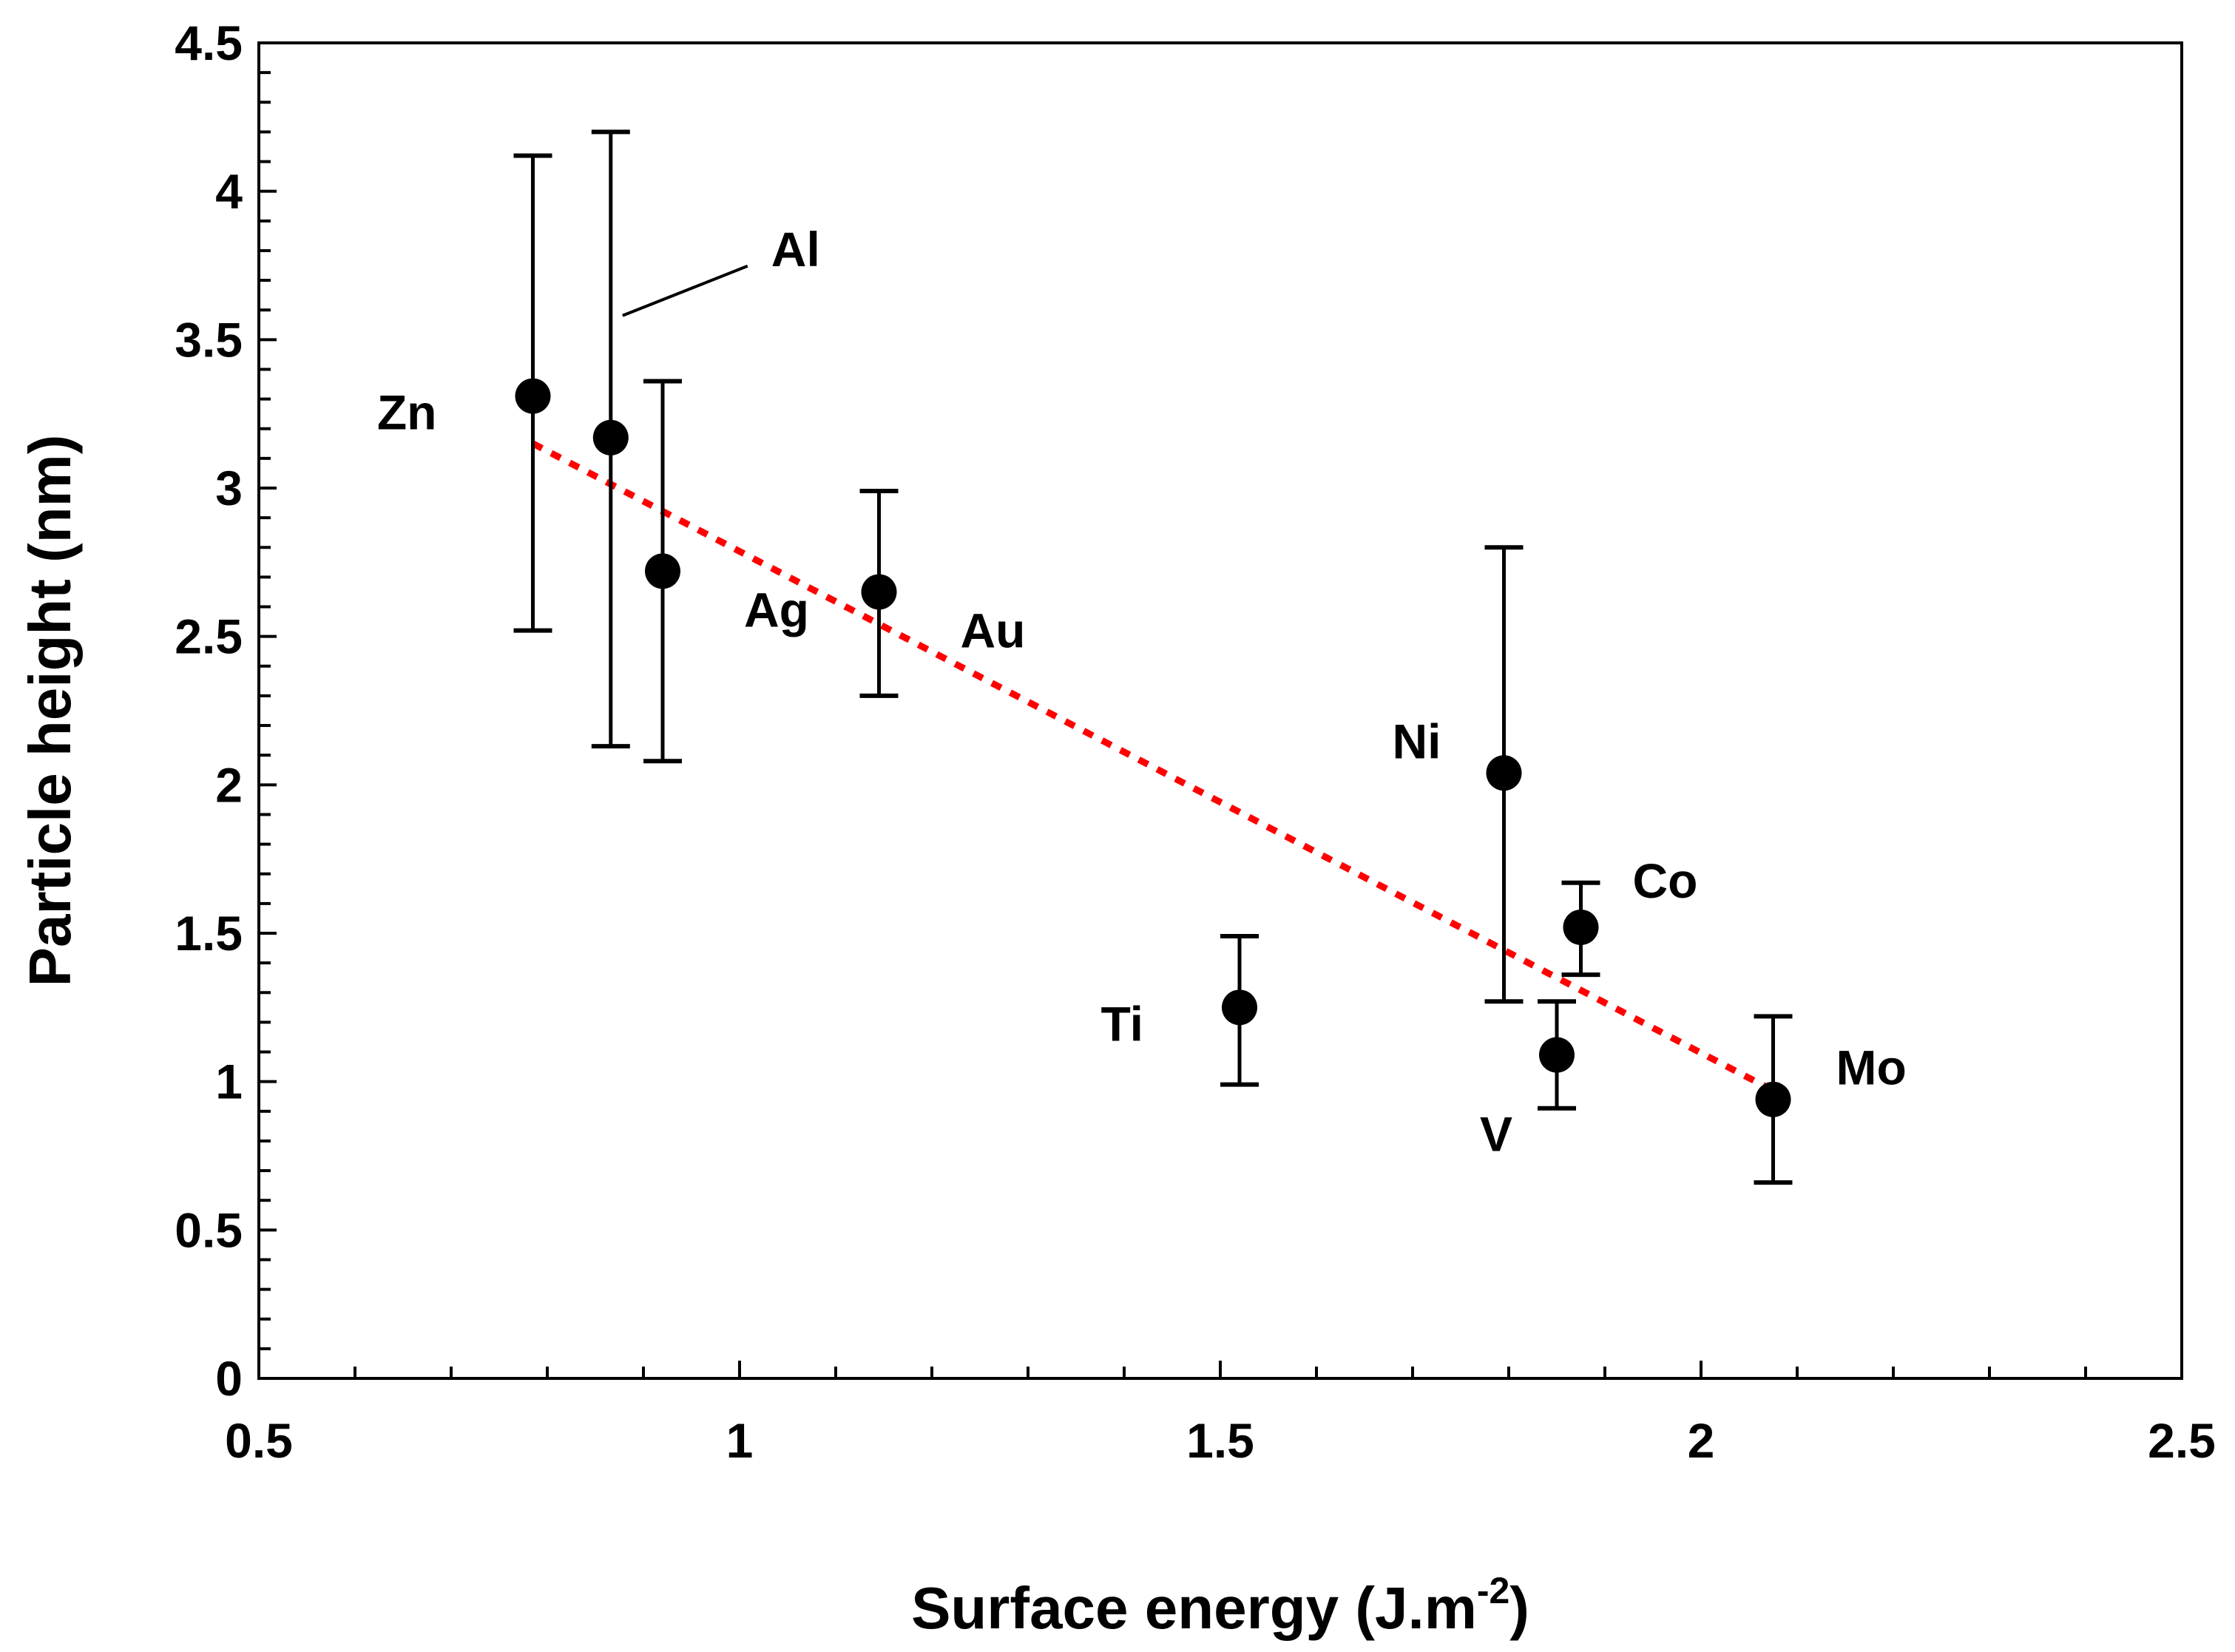 The height and width of the screenshot is (1652, 2235). I want to click on point-label: Co, so click(1665, 880).